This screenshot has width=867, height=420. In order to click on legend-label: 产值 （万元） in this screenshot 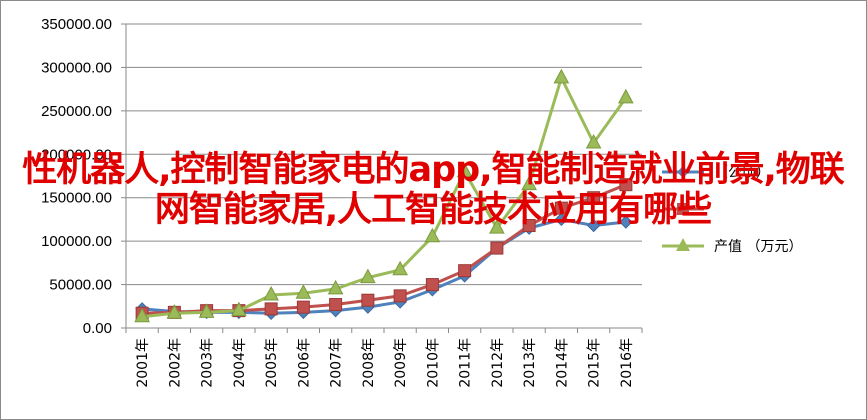, I will do `click(758, 247)`.